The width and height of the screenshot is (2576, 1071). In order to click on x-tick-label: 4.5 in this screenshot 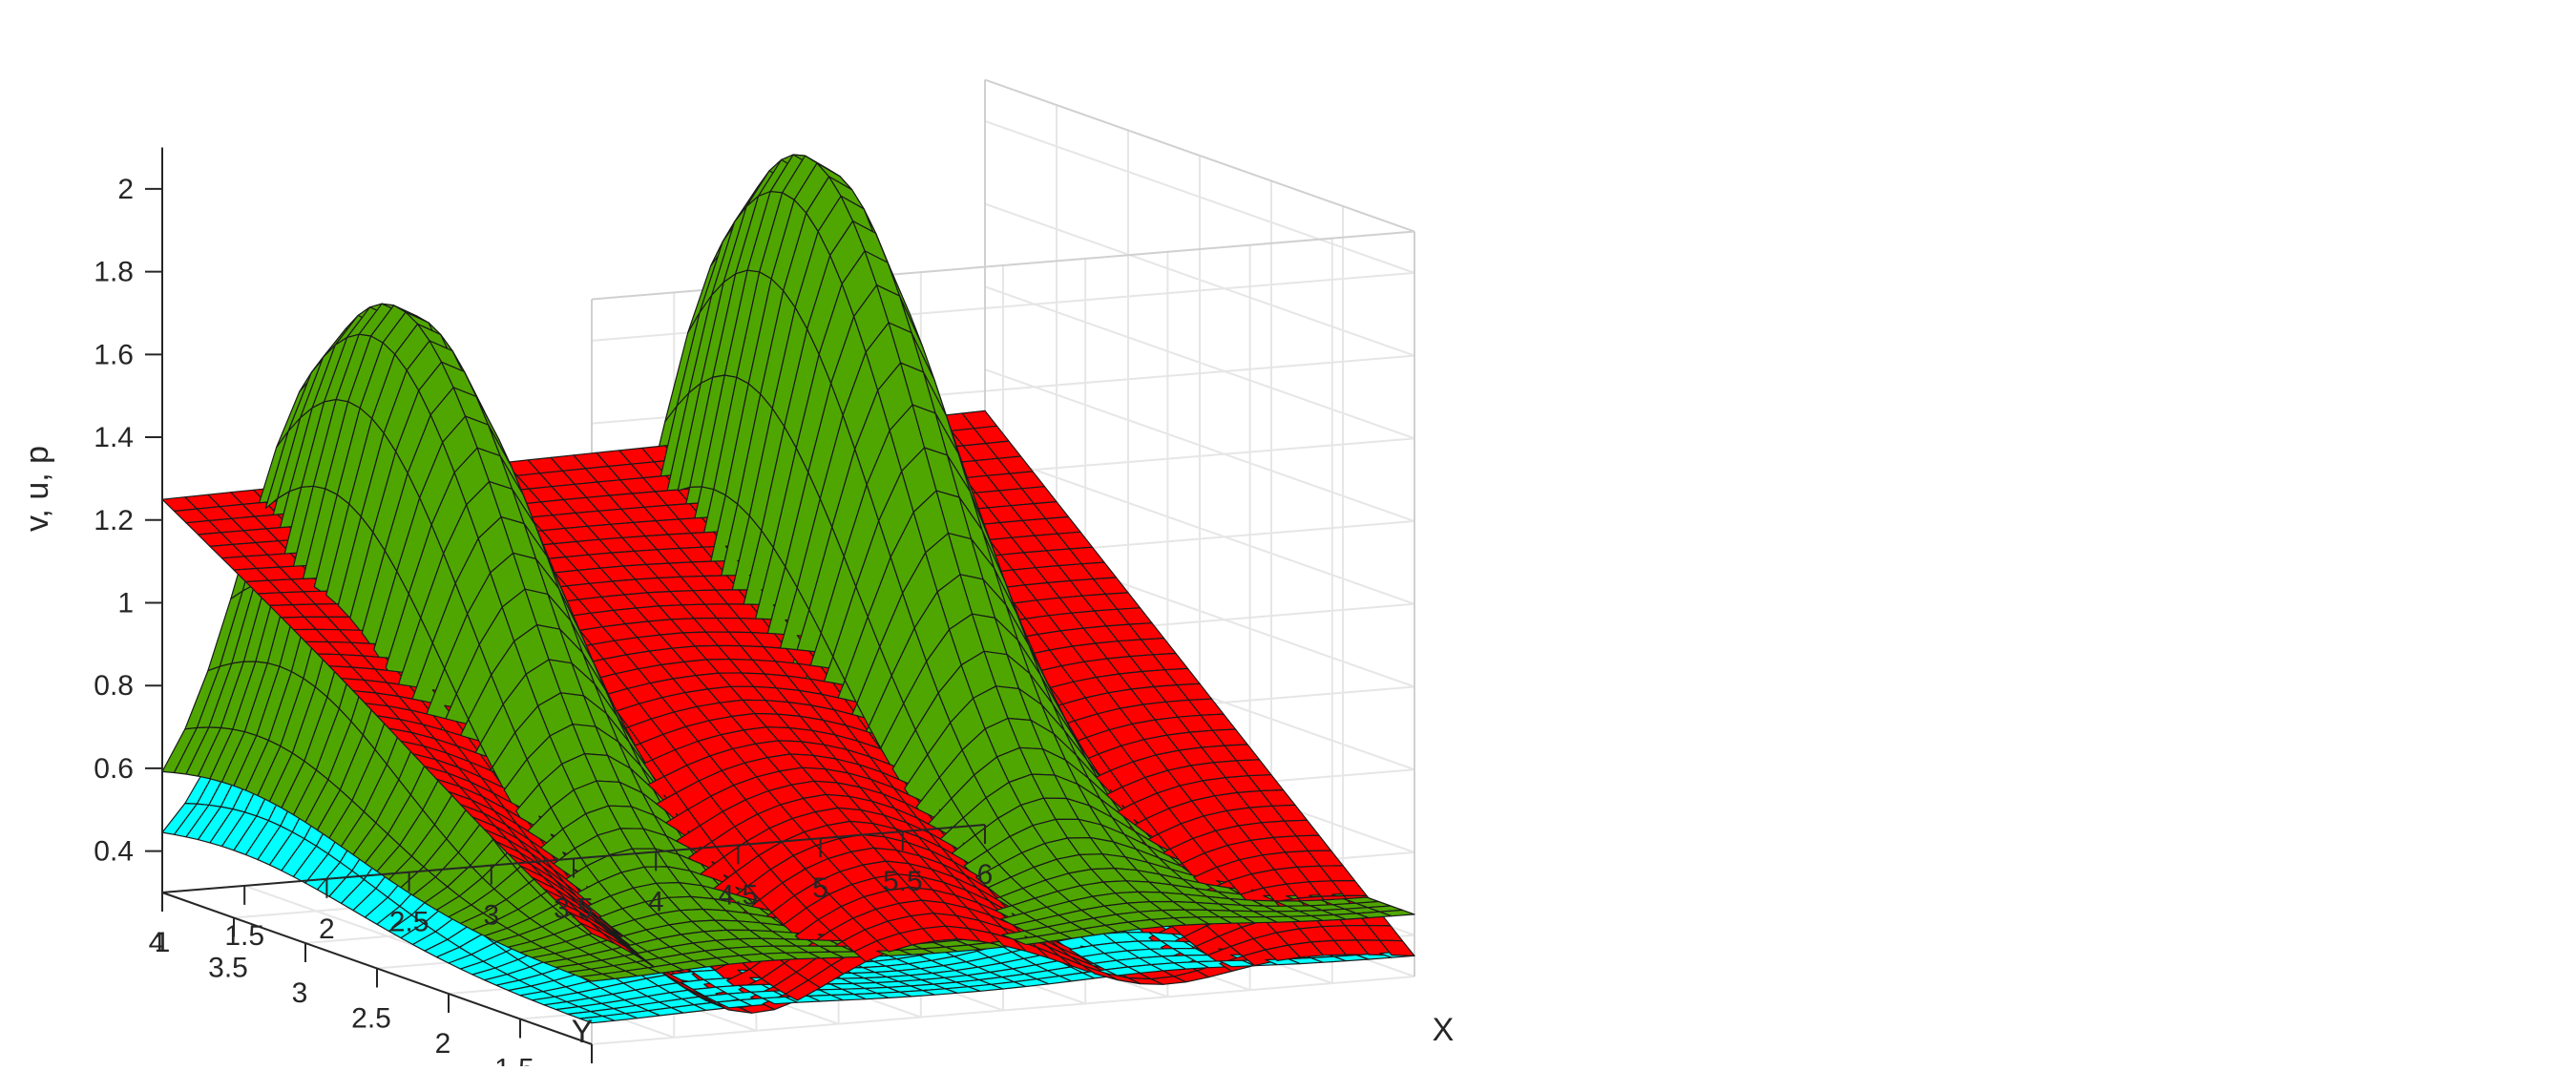, I will do `click(739, 895)`.